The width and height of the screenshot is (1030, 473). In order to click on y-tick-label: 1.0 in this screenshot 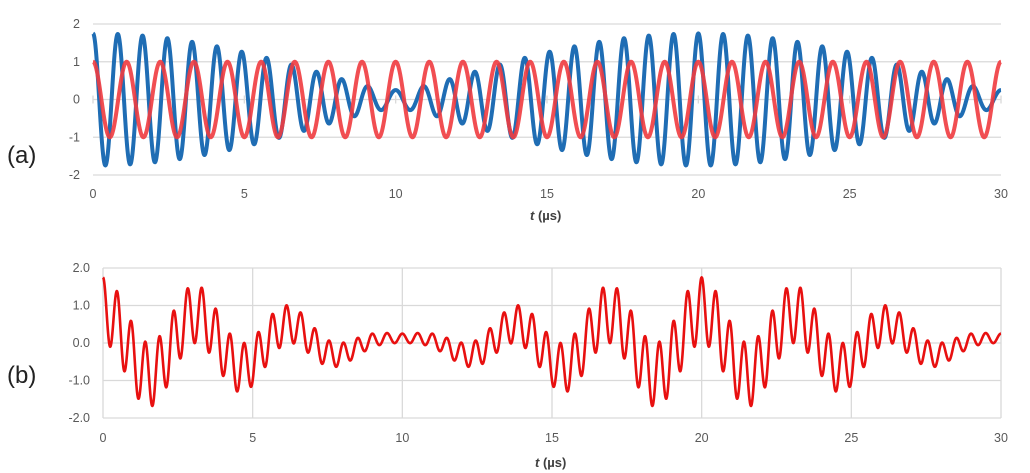, I will do `click(81, 306)`.